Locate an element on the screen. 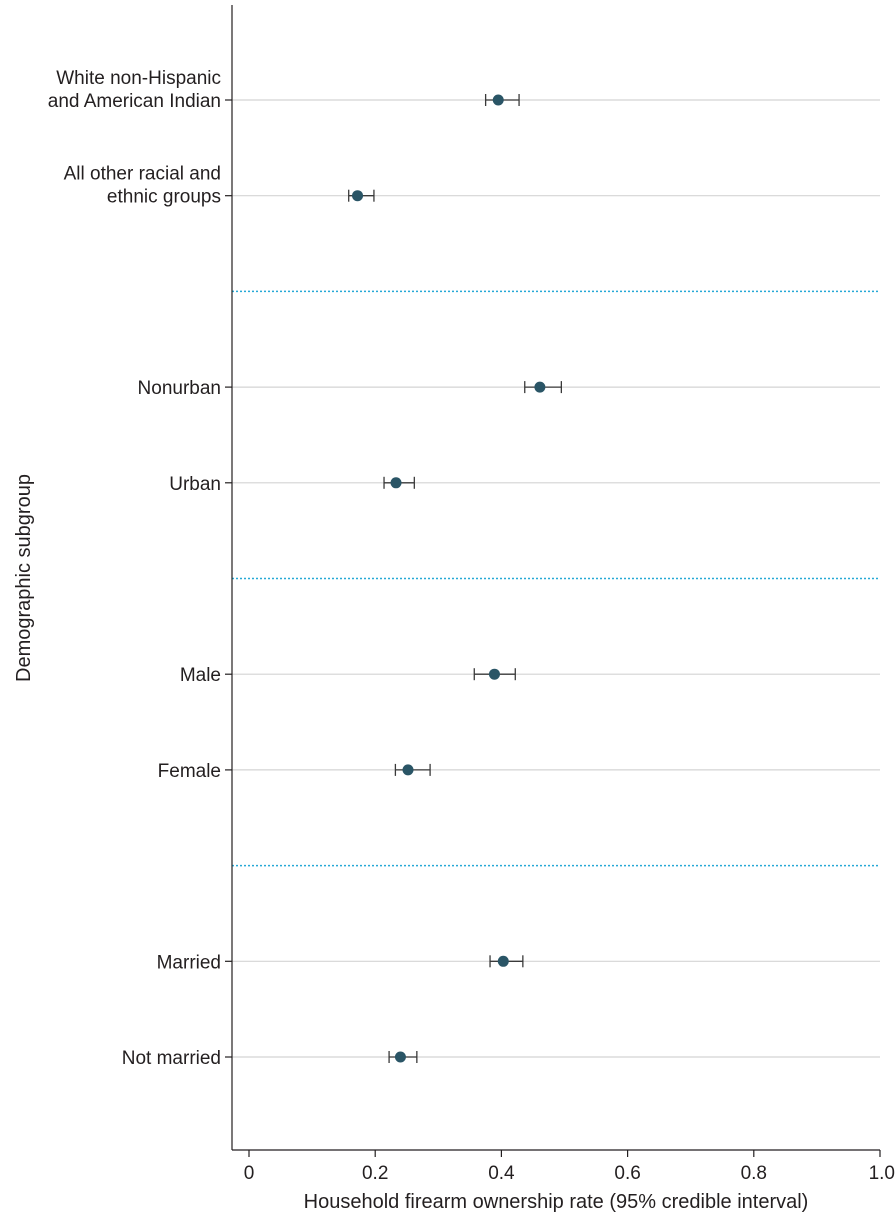 The height and width of the screenshot is (1220, 896). x-tick-label: 0.6 is located at coordinates (627, 1173).